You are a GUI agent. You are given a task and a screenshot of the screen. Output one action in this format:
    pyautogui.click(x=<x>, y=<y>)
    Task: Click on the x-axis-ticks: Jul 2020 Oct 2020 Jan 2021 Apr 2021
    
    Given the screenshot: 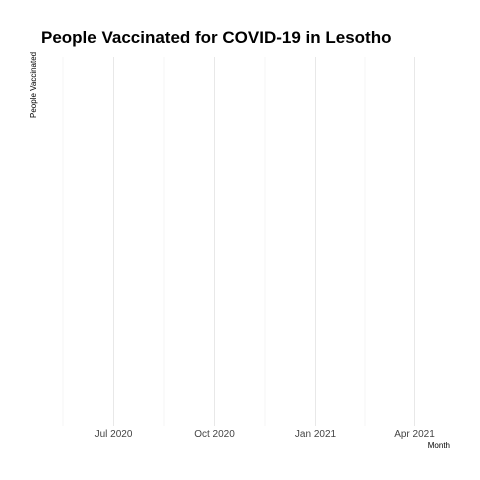 What is the action you would take?
    pyautogui.click(x=265, y=434)
    